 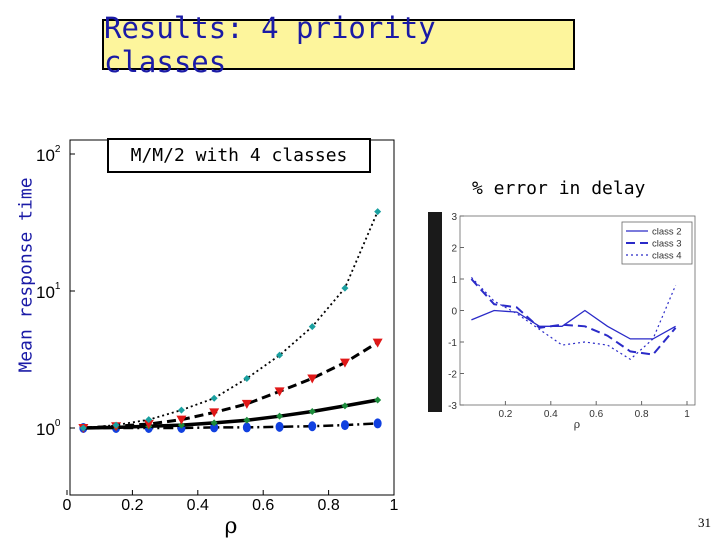 What do you see at coordinates (505, 414) in the screenshot?
I see `right-x-tick-label: 0.2` at bounding box center [505, 414].